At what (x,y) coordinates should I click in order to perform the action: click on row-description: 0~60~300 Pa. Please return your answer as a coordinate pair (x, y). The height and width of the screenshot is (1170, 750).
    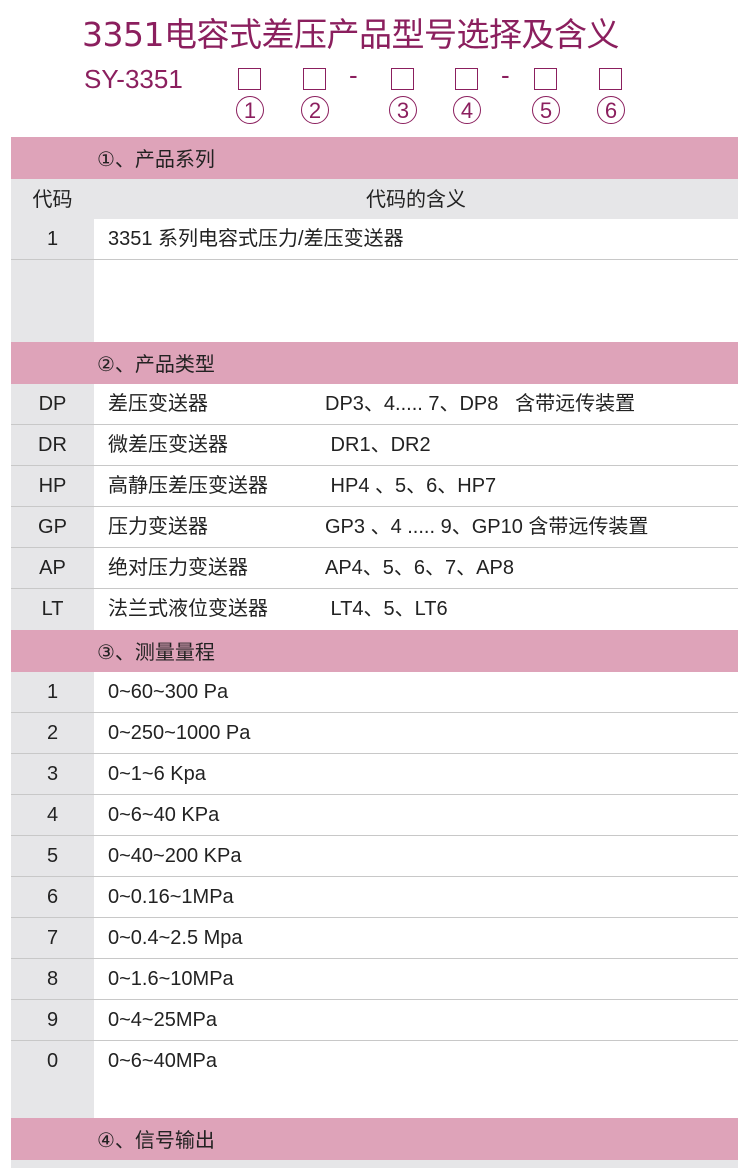
    Looking at the image, I should click on (168, 692).